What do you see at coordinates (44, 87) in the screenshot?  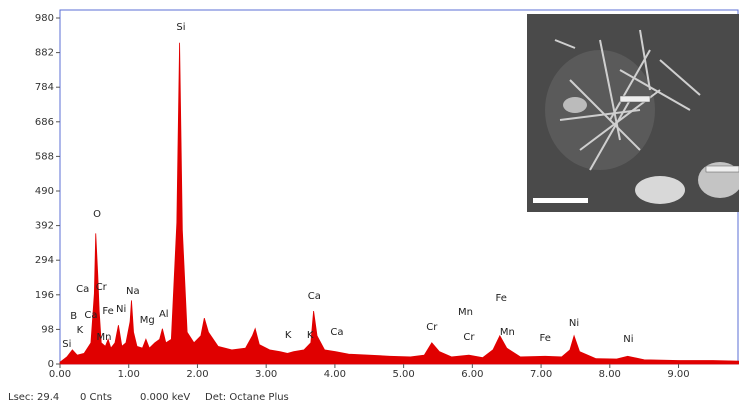 I see `y-tick-label: 784` at bounding box center [44, 87].